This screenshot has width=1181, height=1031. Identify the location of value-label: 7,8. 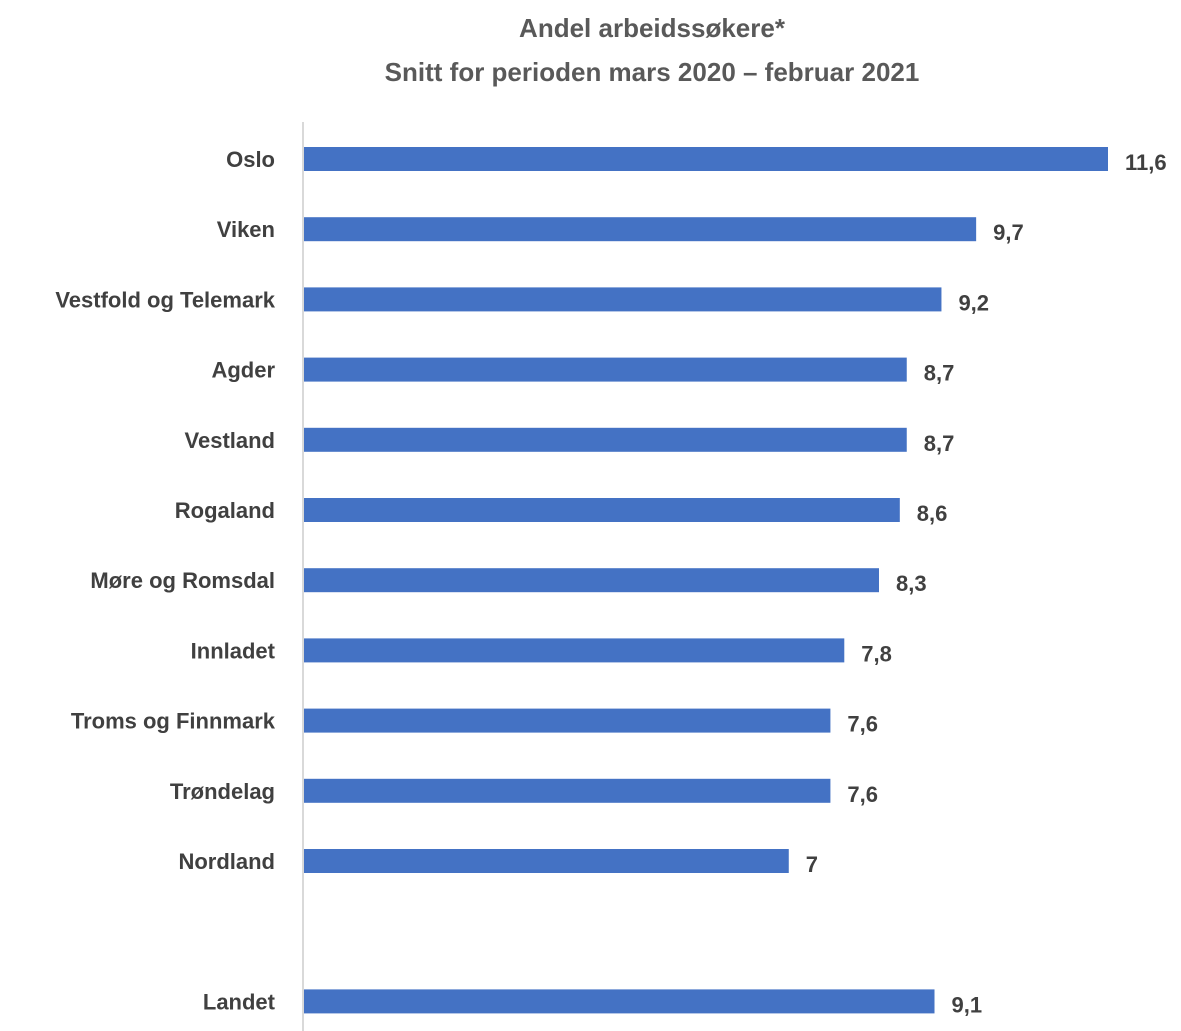
(876, 653).